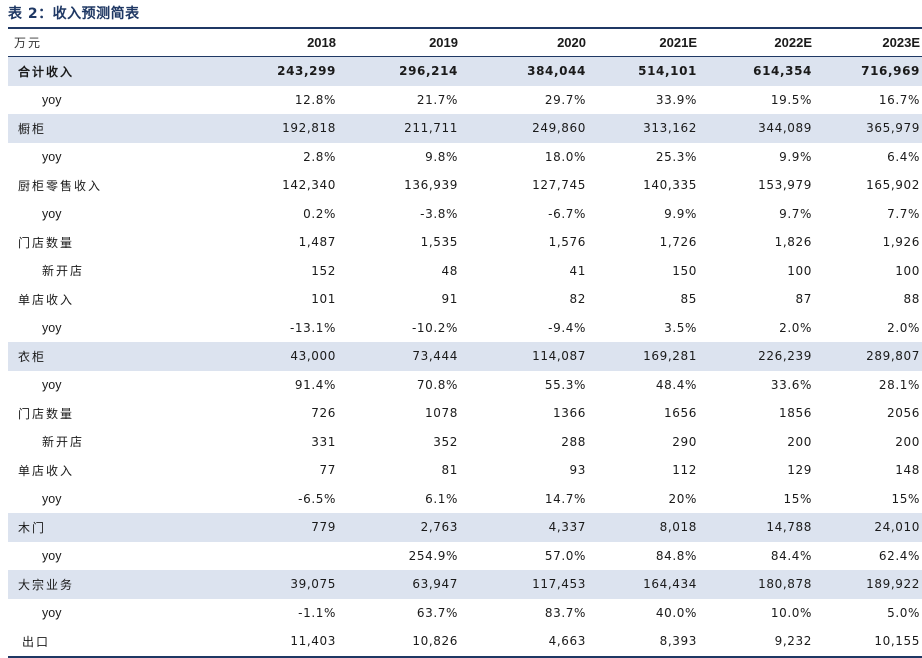 The width and height of the screenshot is (922, 658). What do you see at coordinates (445, 441) in the screenshot?
I see `table-cell: 352` at bounding box center [445, 441].